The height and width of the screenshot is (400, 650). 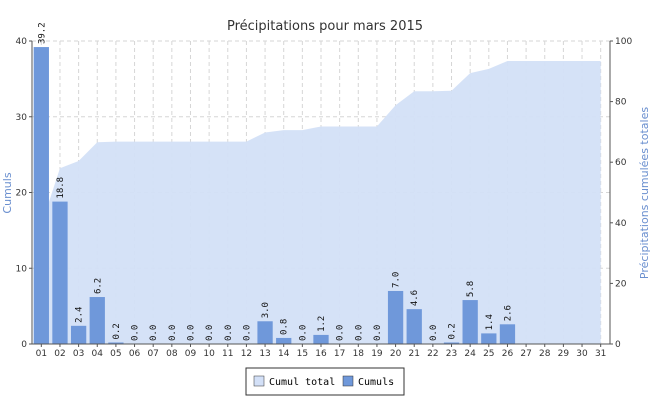 I want to click on legend-box, so click(x=325, y=381).